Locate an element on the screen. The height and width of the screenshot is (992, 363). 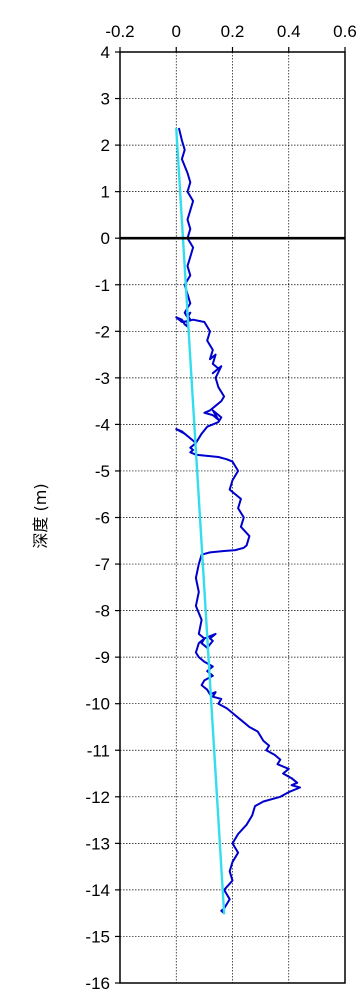
y-tick-label: -8 is located at coordinates (102, 611).